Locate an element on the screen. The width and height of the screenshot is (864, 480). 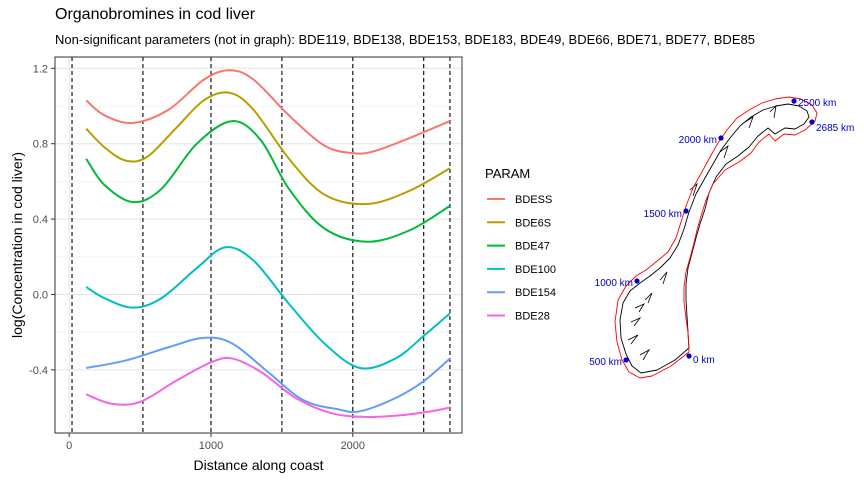
series-line-bde6s is located at coordinates (268, 148).